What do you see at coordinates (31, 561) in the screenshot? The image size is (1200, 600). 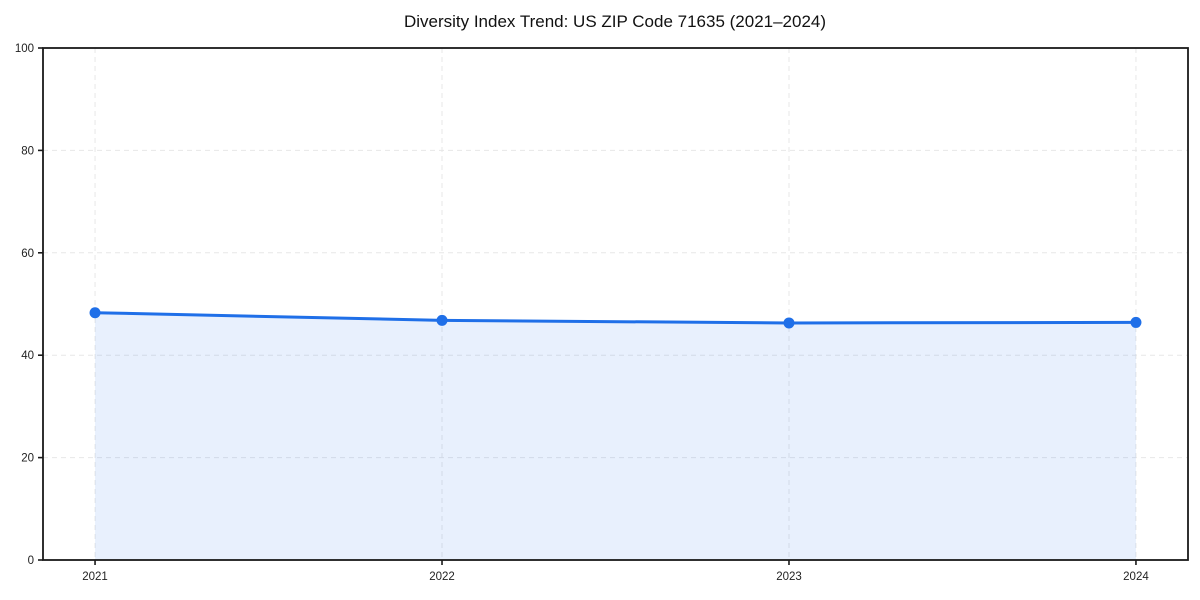 I see `y-tick-label: 0` at bounding box center [31, 561].